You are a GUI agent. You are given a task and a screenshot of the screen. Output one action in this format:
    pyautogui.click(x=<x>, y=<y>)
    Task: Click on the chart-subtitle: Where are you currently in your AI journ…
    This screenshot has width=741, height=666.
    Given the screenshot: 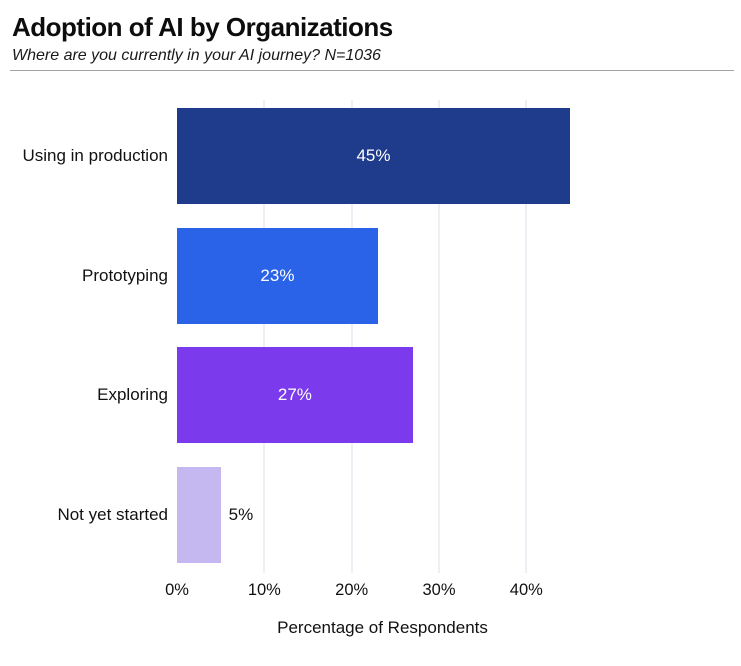 What is the action you would take?
    pyautogui.click(x=196, y=55)
    